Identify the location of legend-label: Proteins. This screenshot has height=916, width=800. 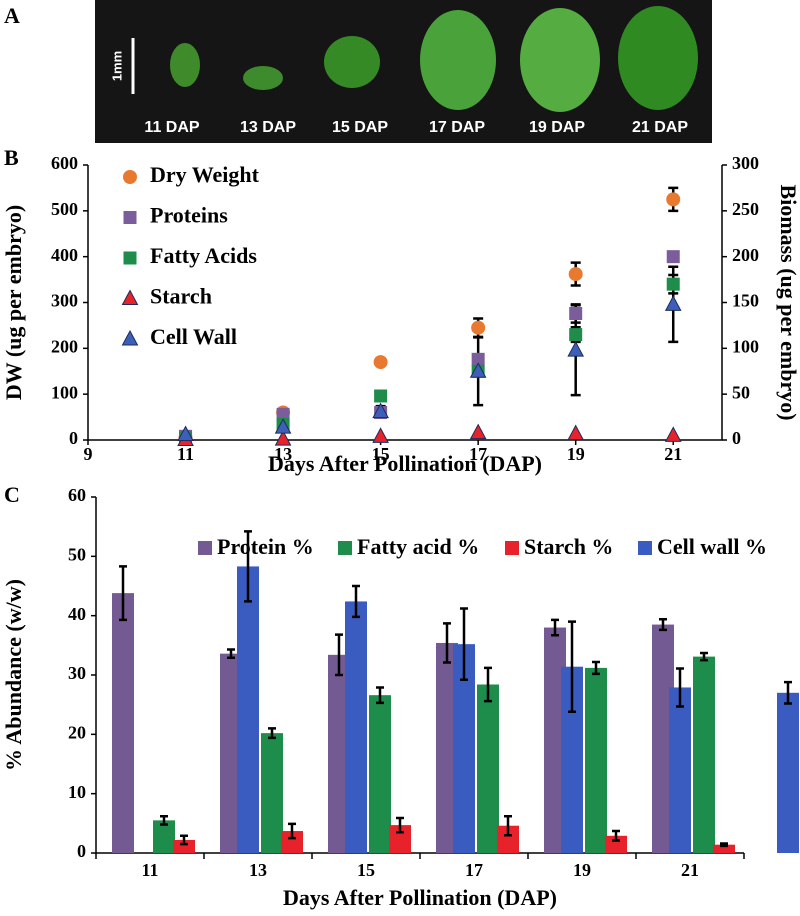
(189, 215).